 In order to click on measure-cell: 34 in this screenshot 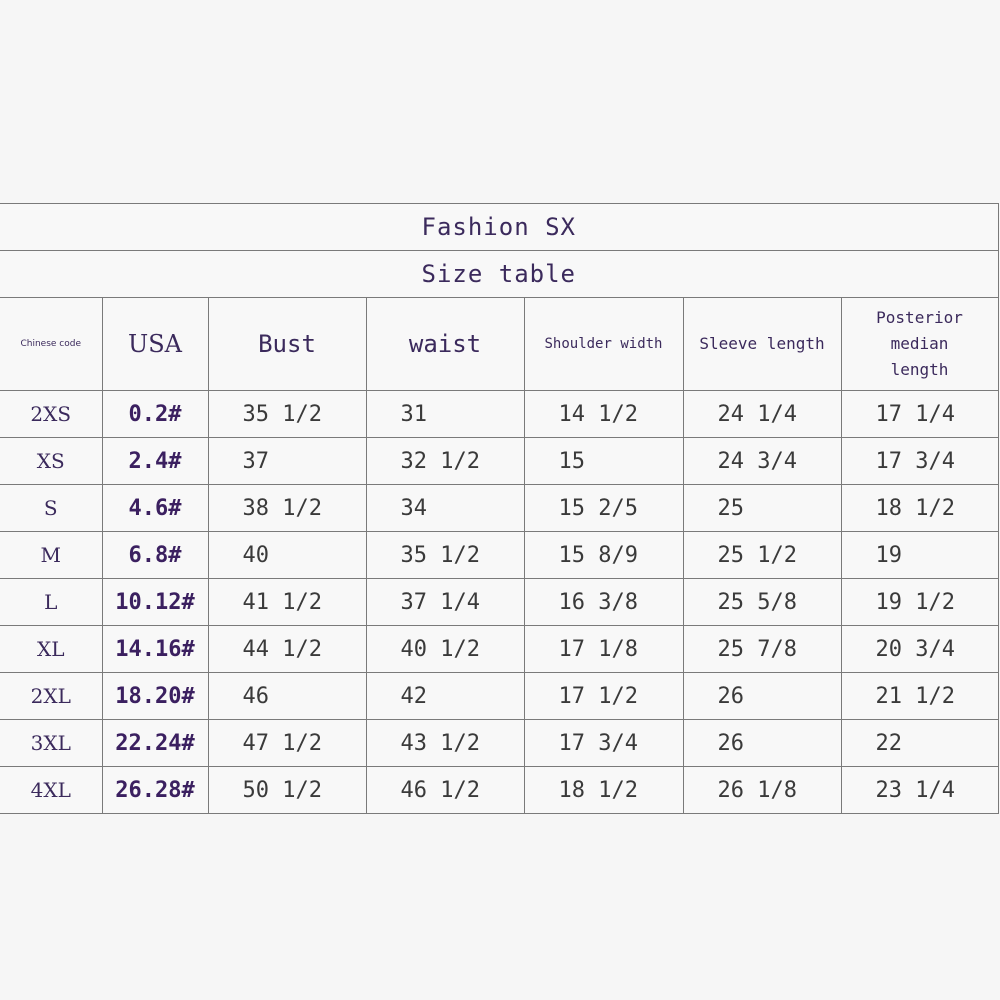, I will do `click(445, 508)`.